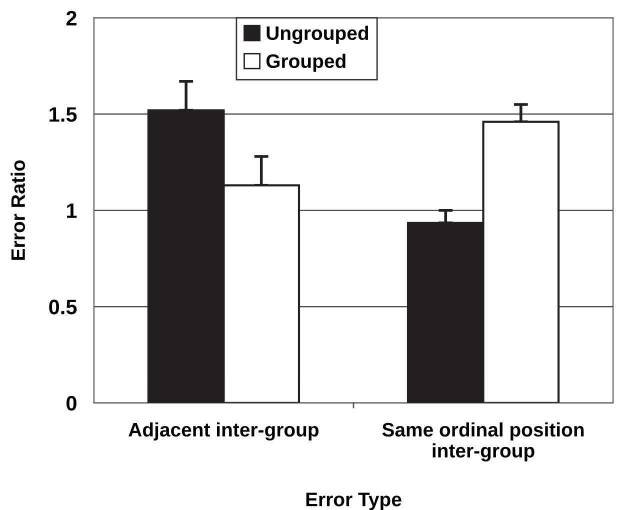  Describe the element at coordinates (18, 210) in the screenshot. I see `y-axis-title: Error Ratio` at that location.